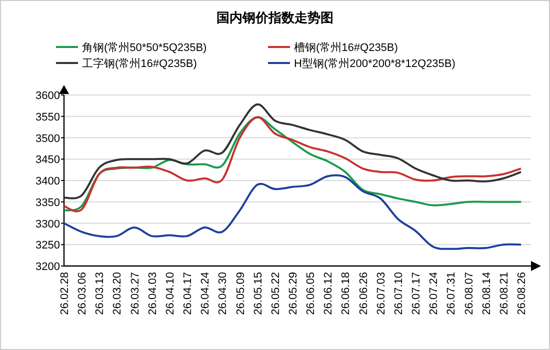  What do you see at coordinates (144, 47) in the screenshot?
I see `legend-label: 角钢(常州50*50*5Q235B)` at bounding box center [144, 47].